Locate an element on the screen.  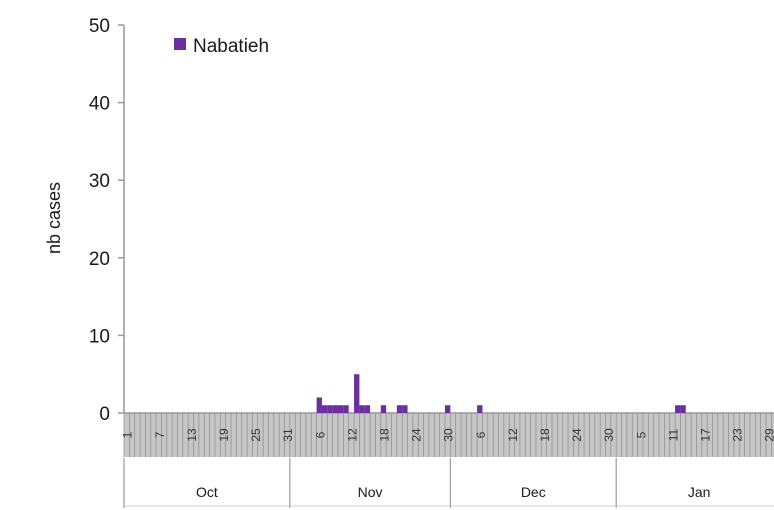
x-tick-label: 25 is located at coordinates (256, 435).